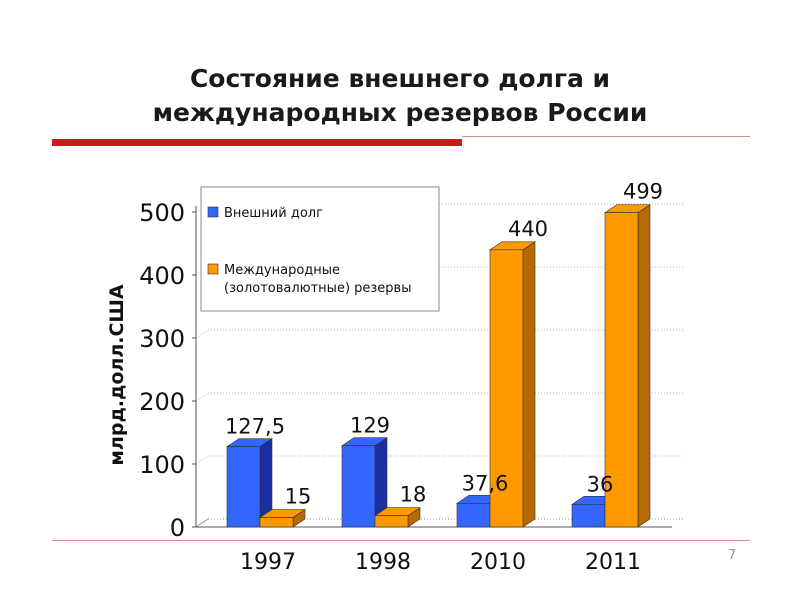 The image size is (800, 600). Describe the element at coordinates (401, 540) in the screenshot. I see `footer-rule` at that location.